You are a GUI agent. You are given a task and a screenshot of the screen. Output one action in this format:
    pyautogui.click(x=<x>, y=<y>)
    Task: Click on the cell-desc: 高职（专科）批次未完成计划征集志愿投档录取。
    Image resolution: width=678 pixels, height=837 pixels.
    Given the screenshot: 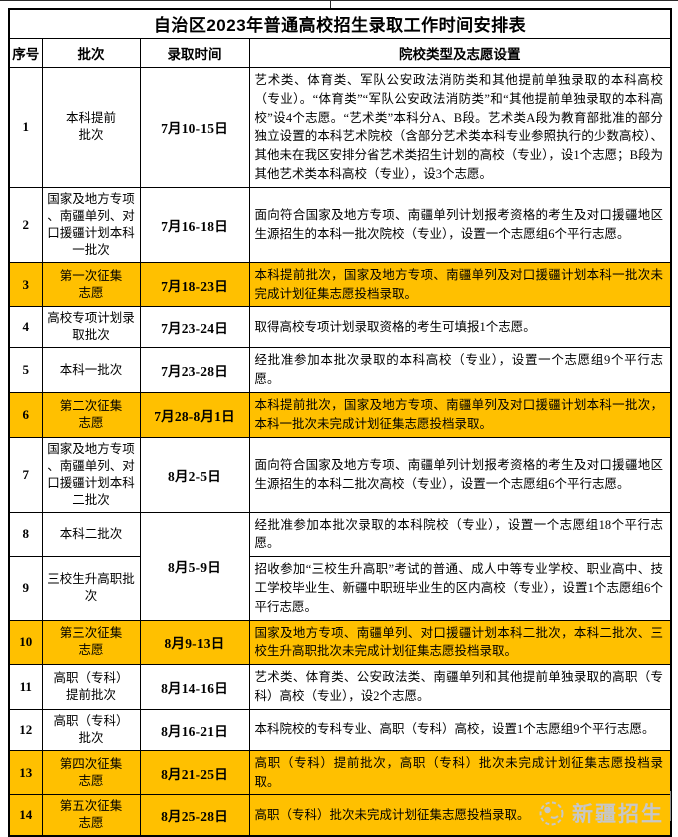 What is the action you would take?
    pyautogui.click(x=460, y=815)
    